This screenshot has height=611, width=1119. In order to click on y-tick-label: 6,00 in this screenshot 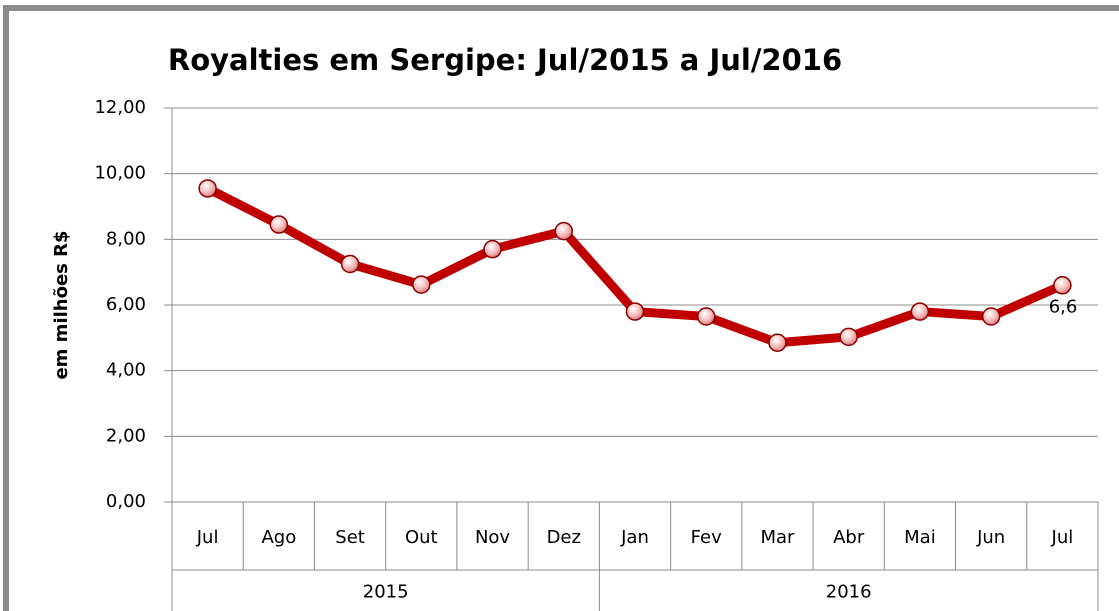, I will do `click(126, 304)`.